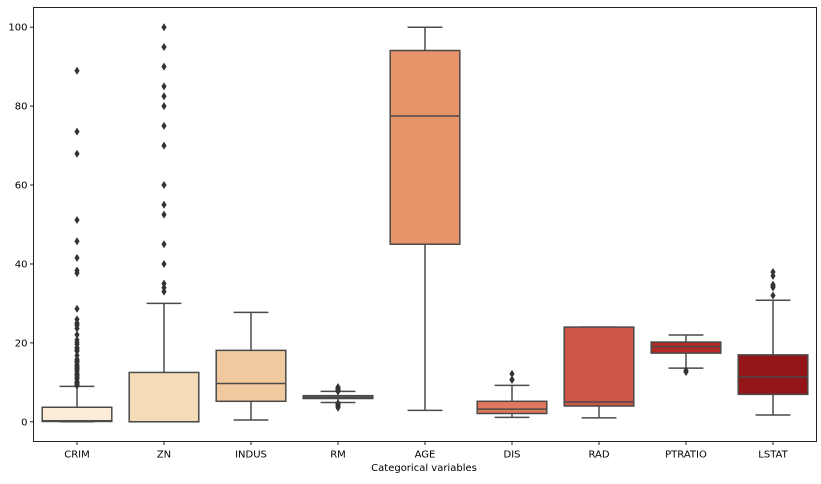 Image resolution: width=821 pixels, height=484 pixels. Describe the element at coordinates (21, 186) in the screenshot. I see `y-tick-label: 60` at that location.